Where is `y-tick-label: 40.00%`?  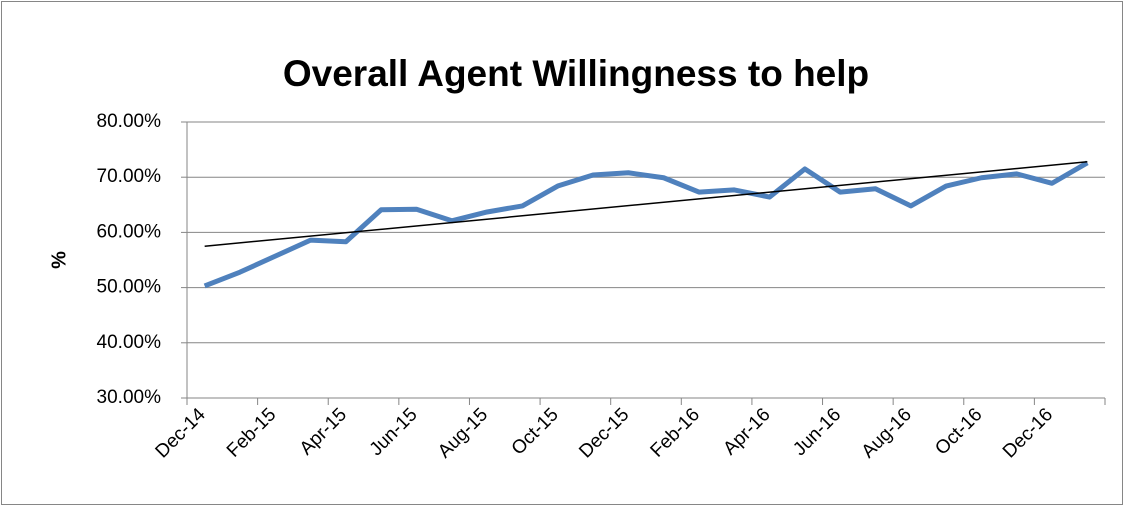
y-tick-label: 40.00% is located at coordinates (129, 342).